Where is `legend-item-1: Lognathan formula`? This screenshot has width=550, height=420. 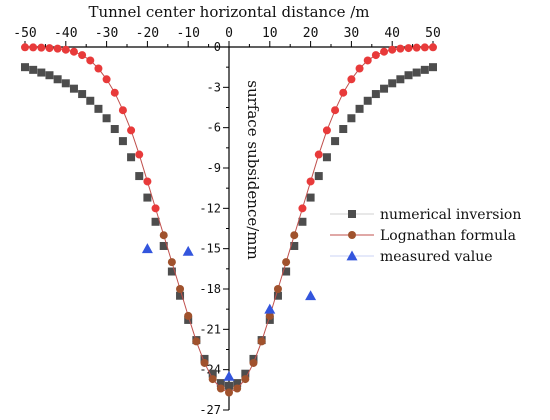 legend-item-1: Lognathan formula is located at coordinates (423, 236).